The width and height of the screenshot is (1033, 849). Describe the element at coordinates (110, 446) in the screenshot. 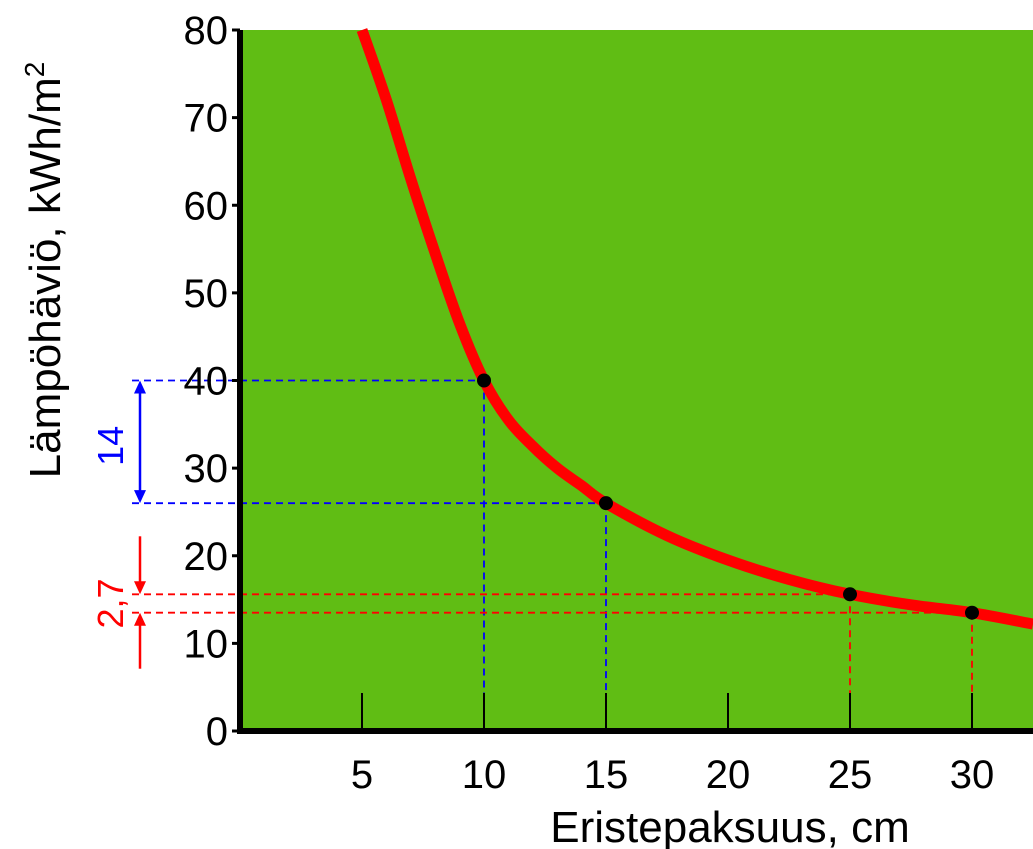

I see `difference-label: 14` at that location.